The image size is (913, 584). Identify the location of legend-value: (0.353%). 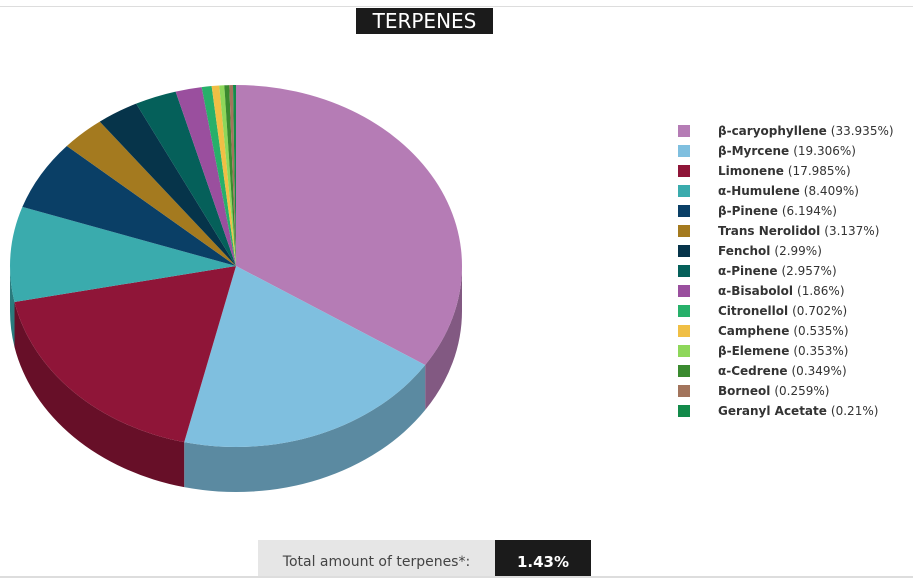
(820, 351).